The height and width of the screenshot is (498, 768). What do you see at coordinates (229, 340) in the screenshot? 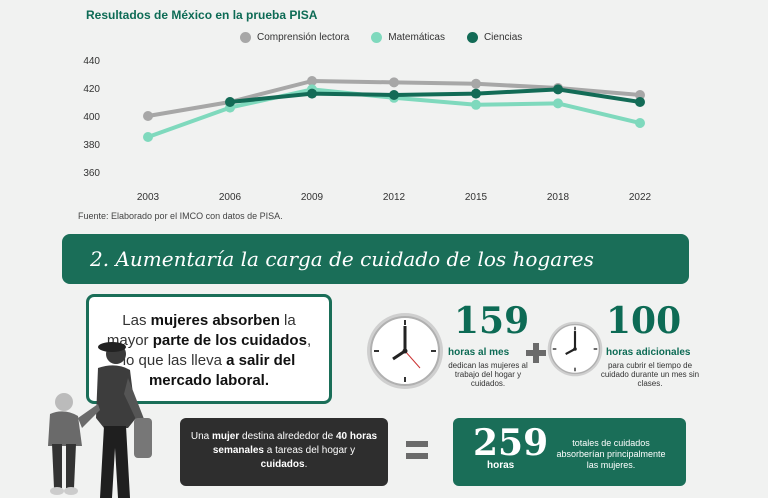
I see `bold-text: parte de los cuidados` at bounding box center [229, 340].